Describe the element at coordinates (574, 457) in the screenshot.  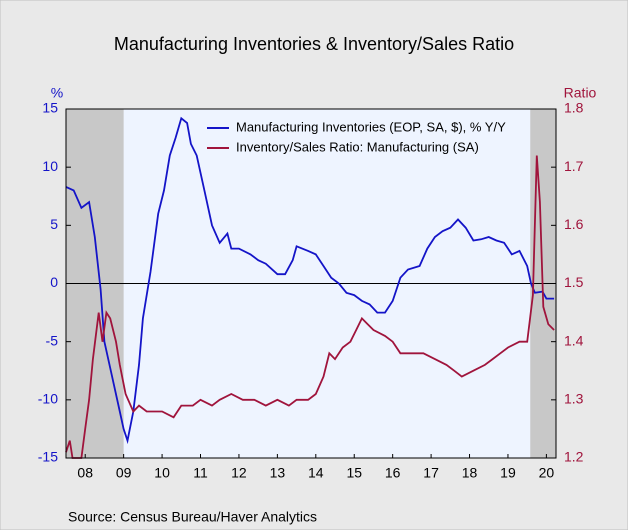
I see `y2-tick-label: 1.2` at that location.